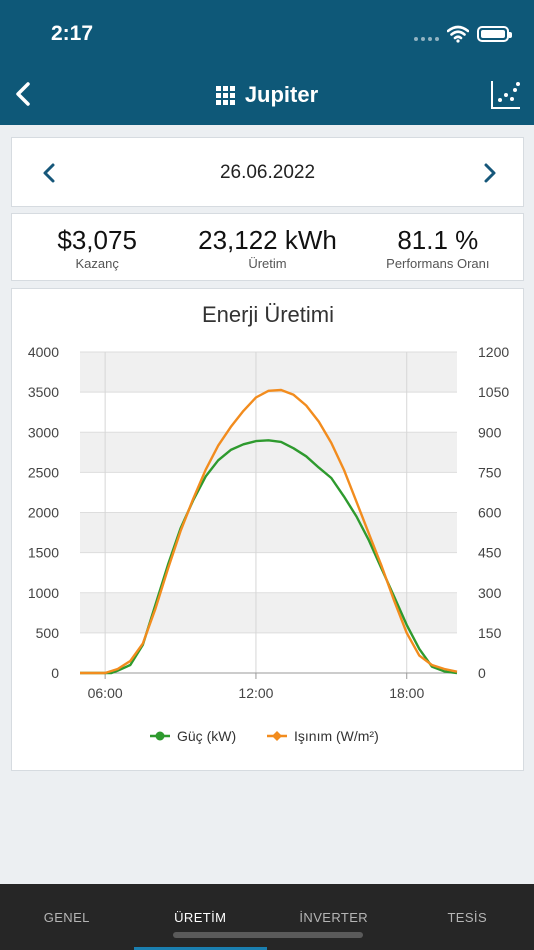 The height and width of the screenshot is (950, 534). What do you see at coordinates (336, 736) in the screenshot?
I see `legend-label: Işınım (W/m²)` at bounding box center [336, 736].